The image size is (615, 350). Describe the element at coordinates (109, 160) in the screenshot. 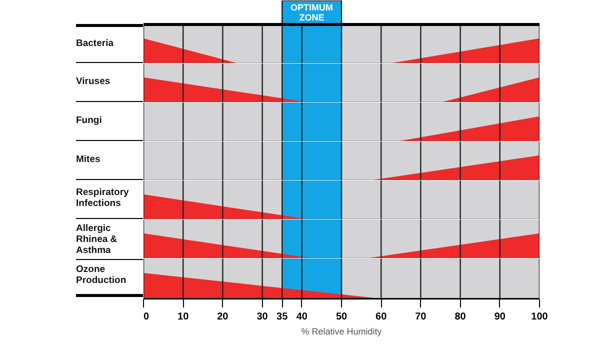

I see `y-axis-title: Mites` at that location.